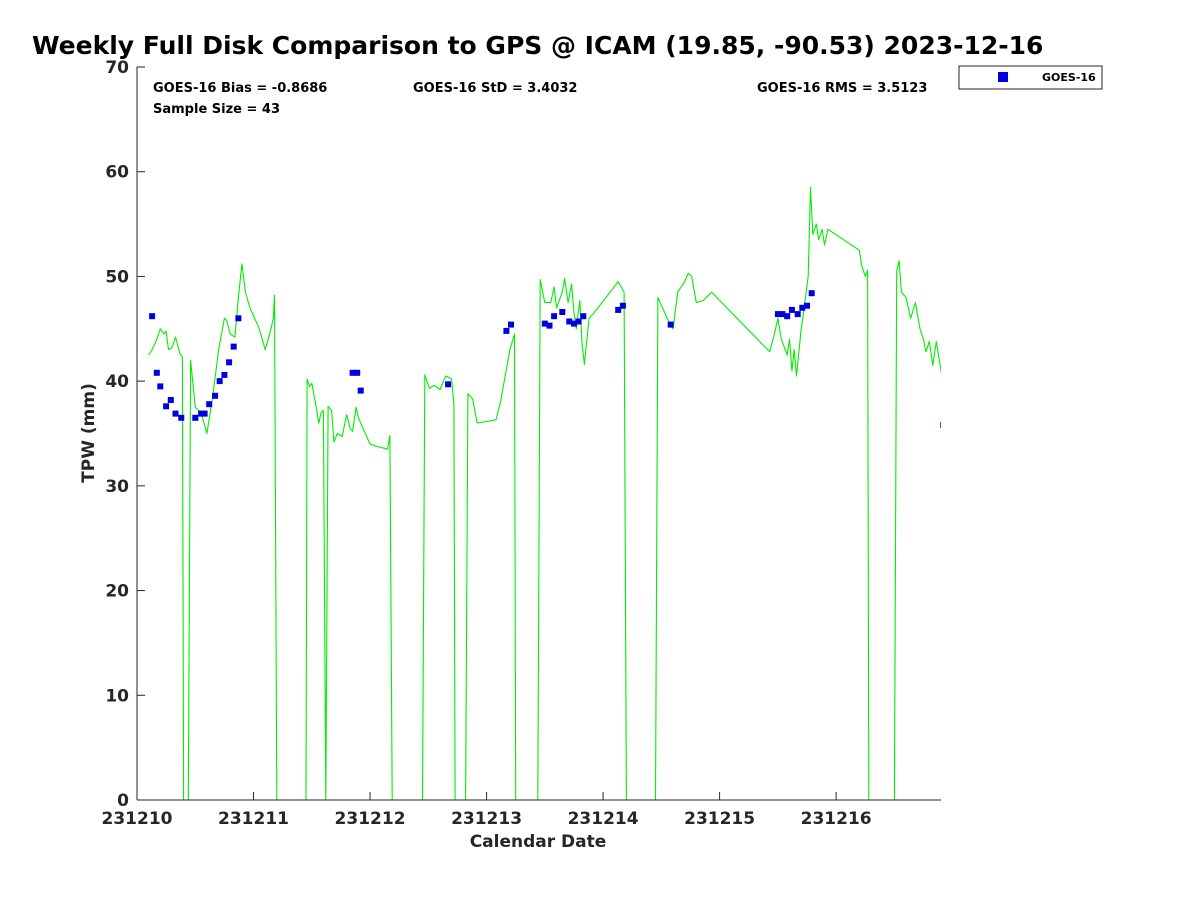 The image size is (1200, 900). I want to click on x-tick-label: 231216, so click(836, 819).